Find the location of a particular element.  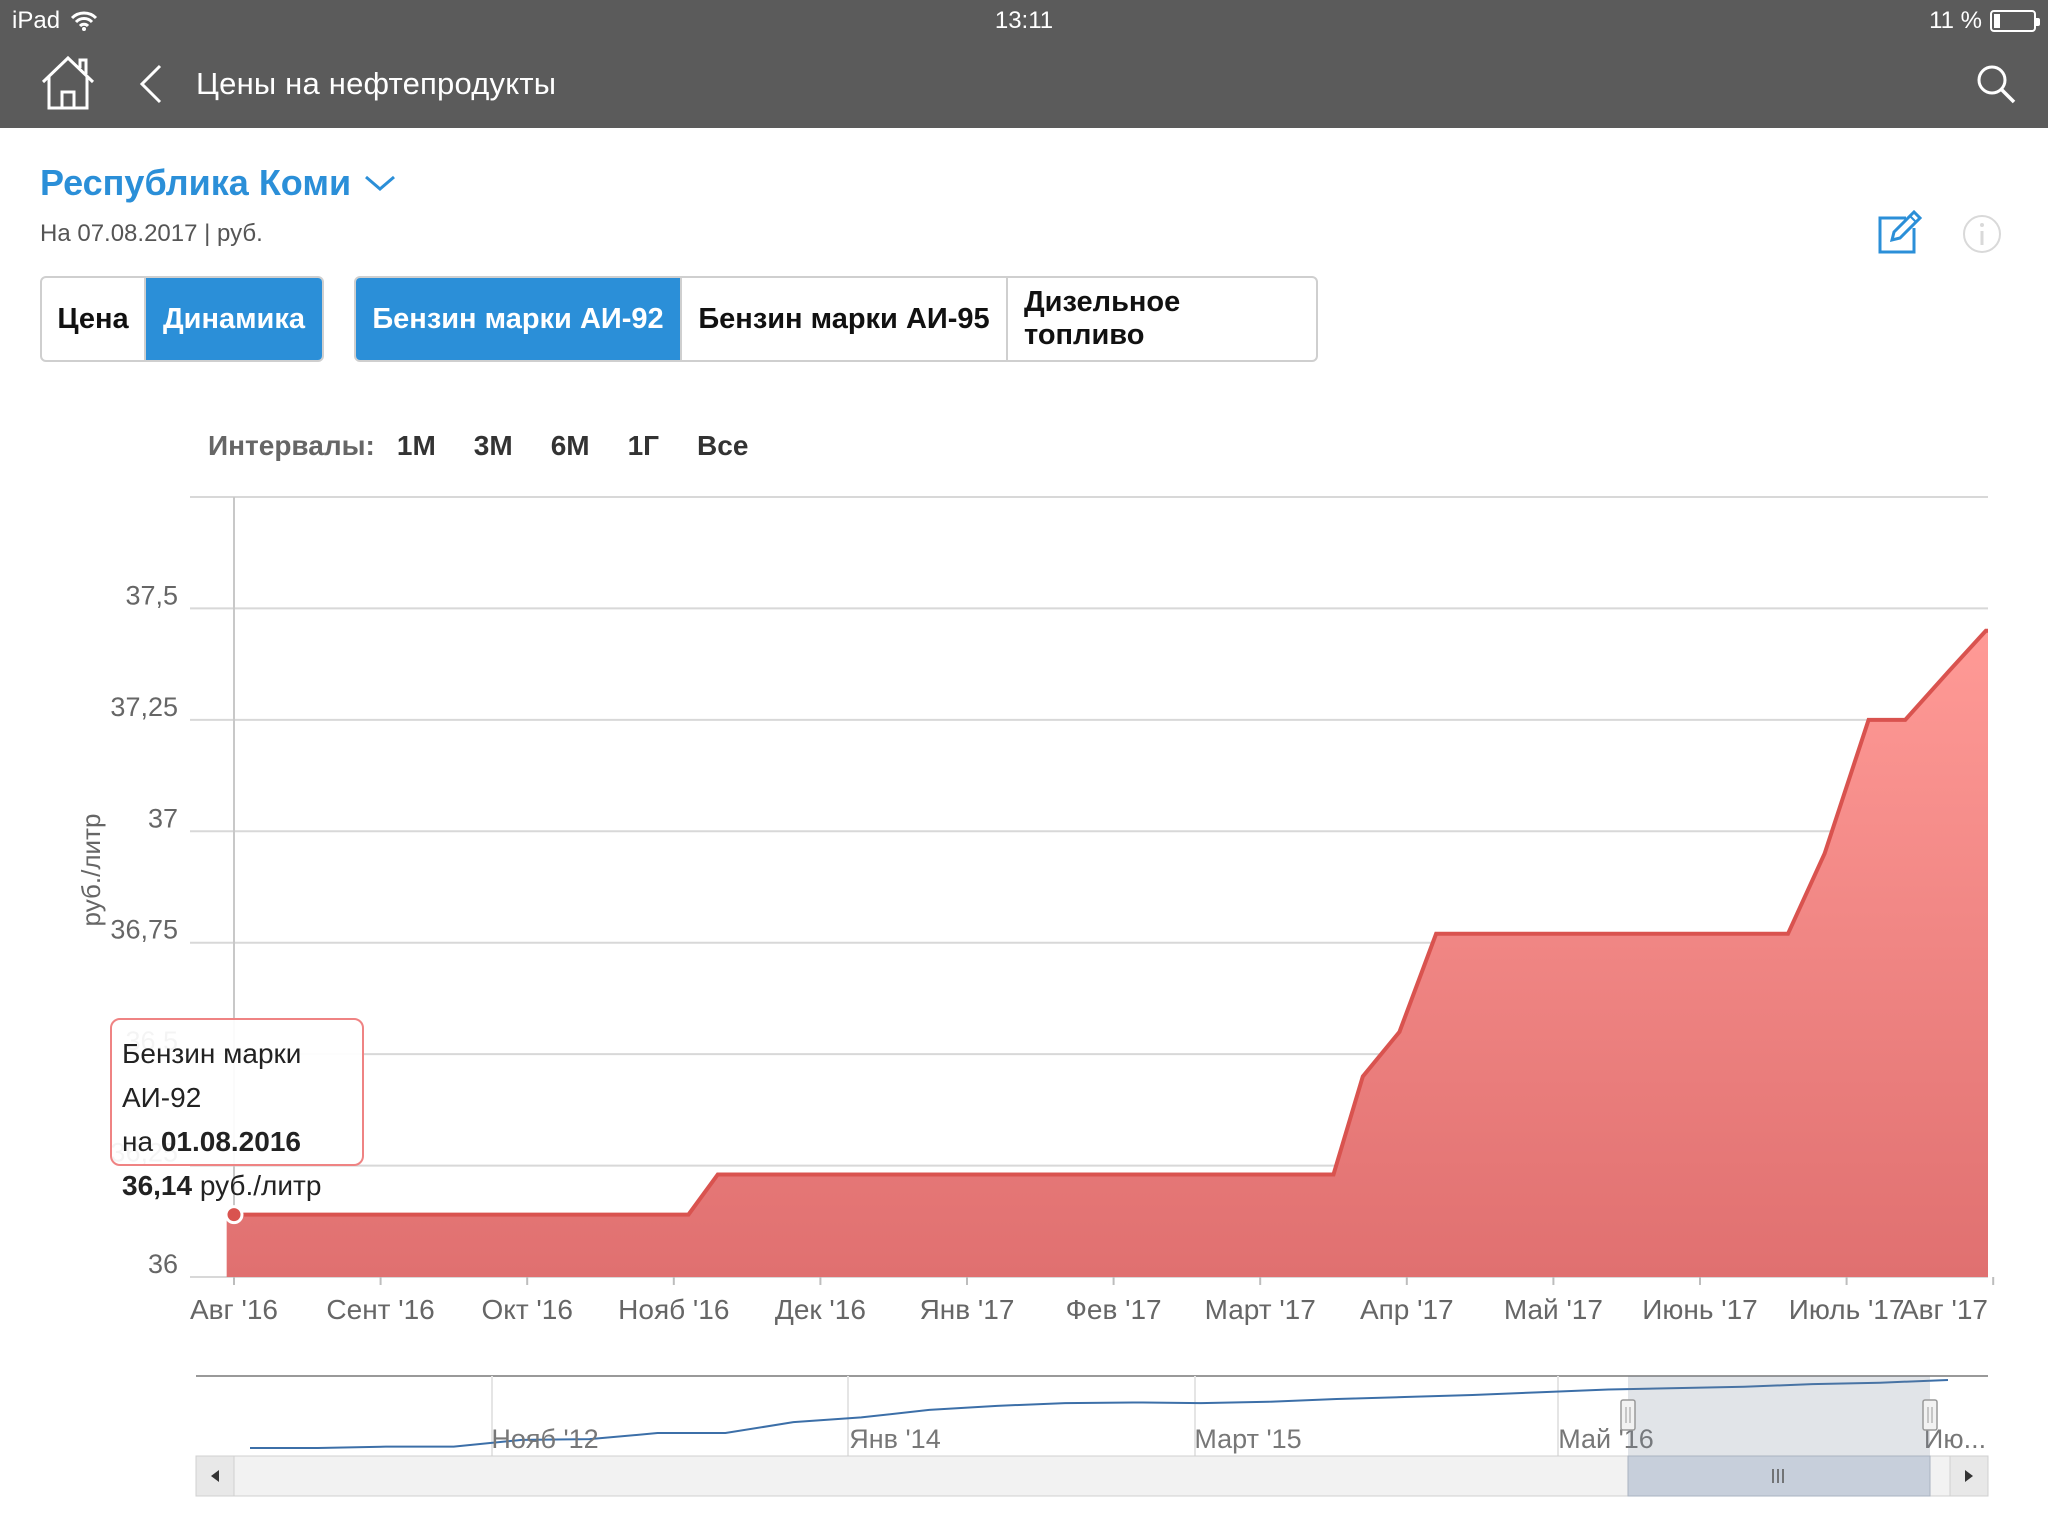

tooltip-unit: руб./литр is located at coordinates (260, 1185).